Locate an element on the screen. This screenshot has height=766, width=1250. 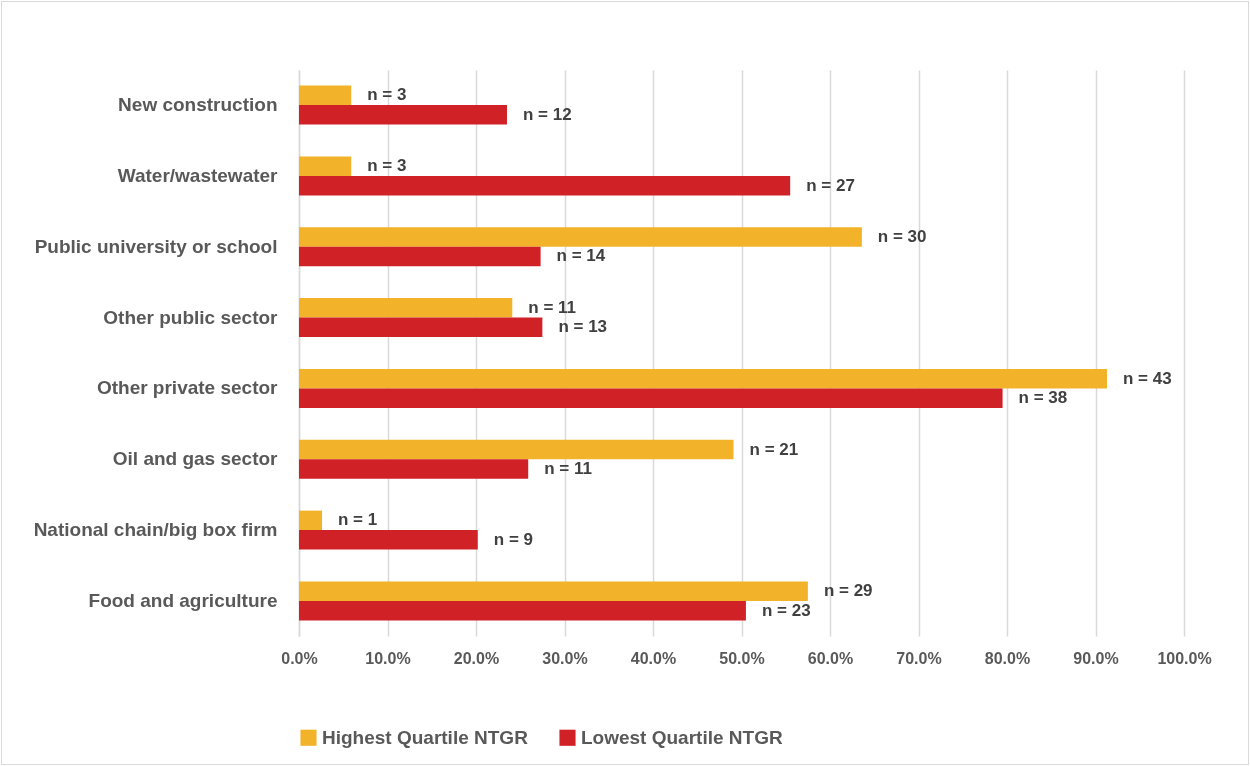
x-tick-label: 90.0% is located at coordinates (1096, 658).